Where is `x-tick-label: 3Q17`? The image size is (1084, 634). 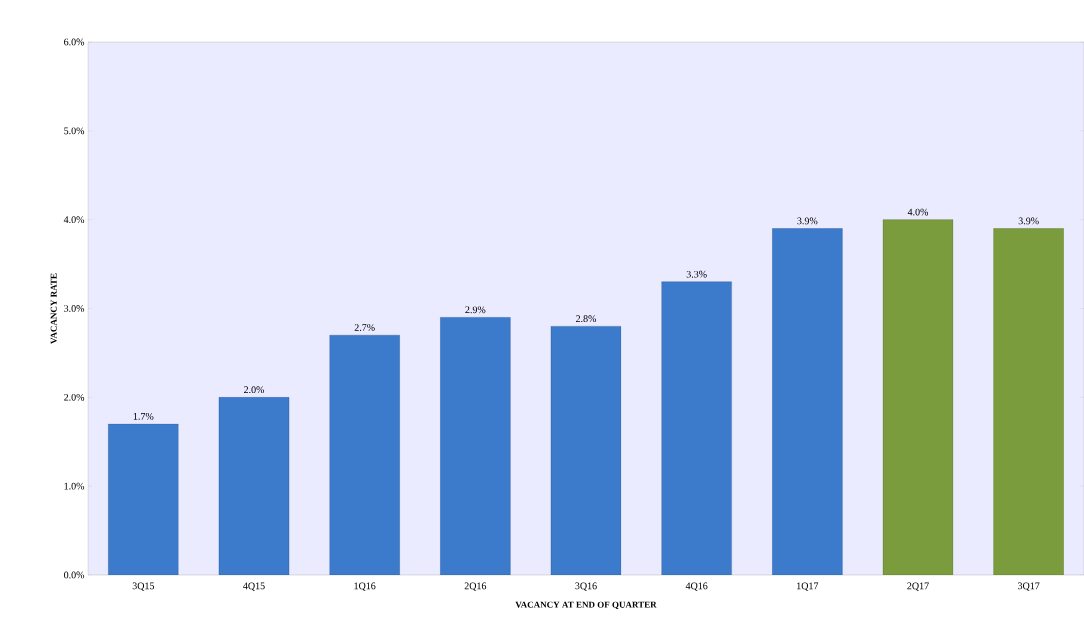 x-tick-label: 3Q17 is located at coordinates (1029, 586).